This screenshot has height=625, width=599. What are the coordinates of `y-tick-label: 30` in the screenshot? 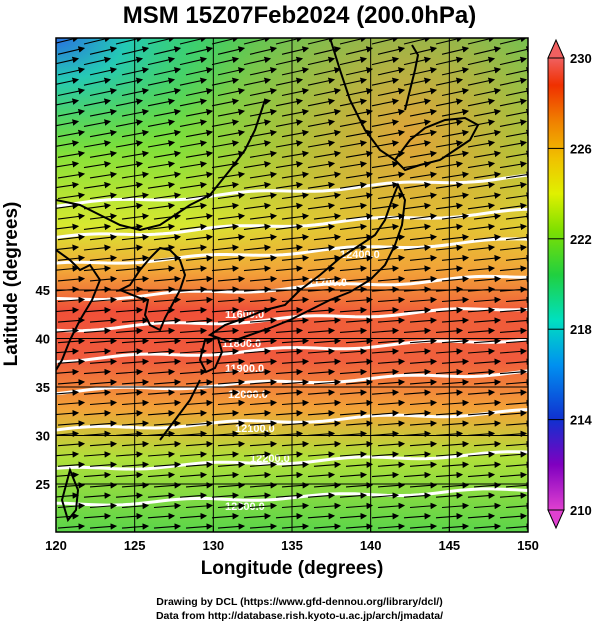 It's located at (43, 436).